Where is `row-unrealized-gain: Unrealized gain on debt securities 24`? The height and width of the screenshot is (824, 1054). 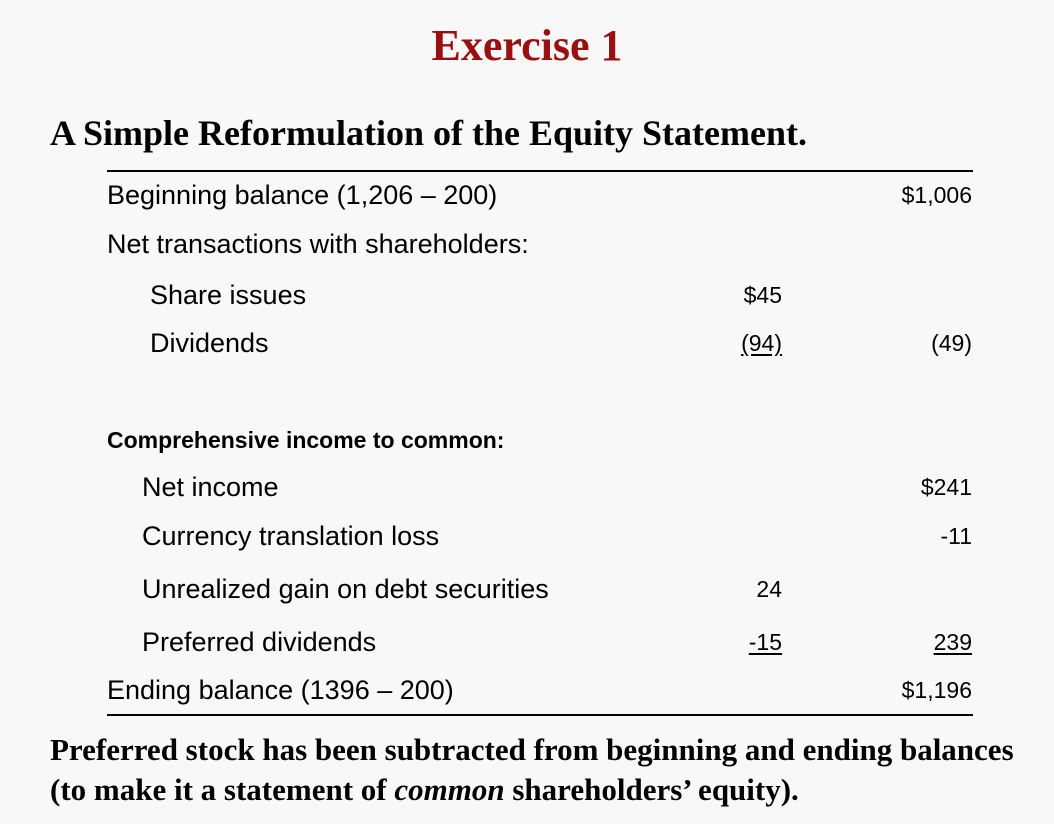
row-unrealized-gain: Unrealized gain on debt securities 24 is located at coordinates (527, 594).